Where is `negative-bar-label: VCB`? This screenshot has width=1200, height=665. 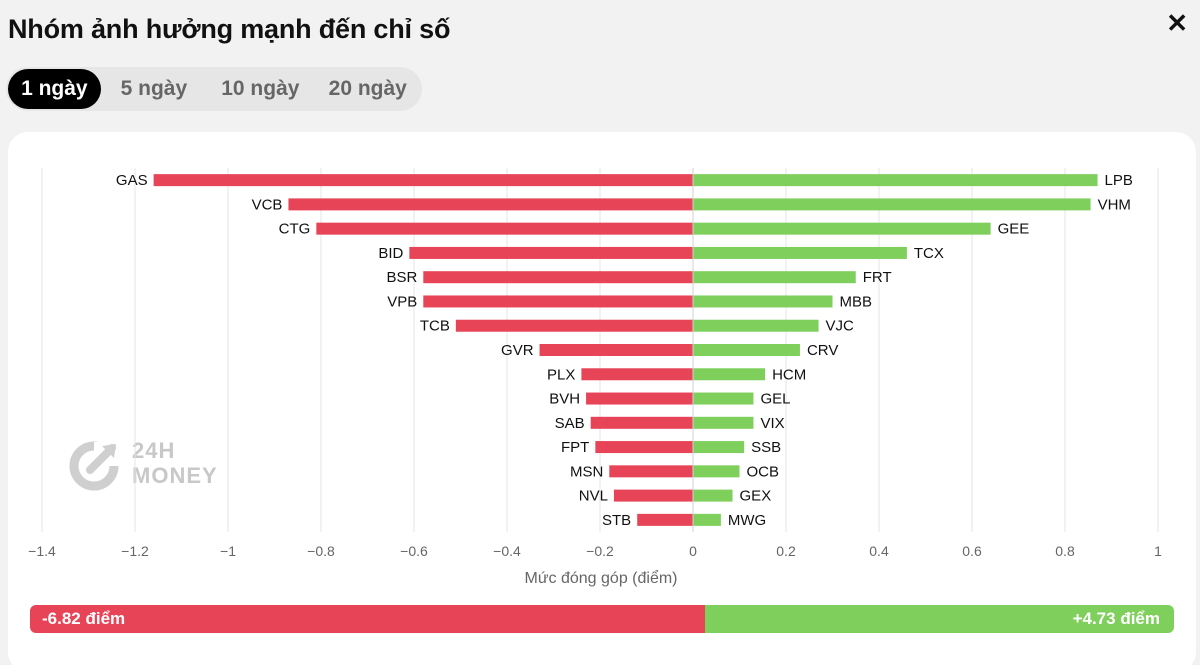
negative-bar-label: VCB is located at coordinates (267, 204).